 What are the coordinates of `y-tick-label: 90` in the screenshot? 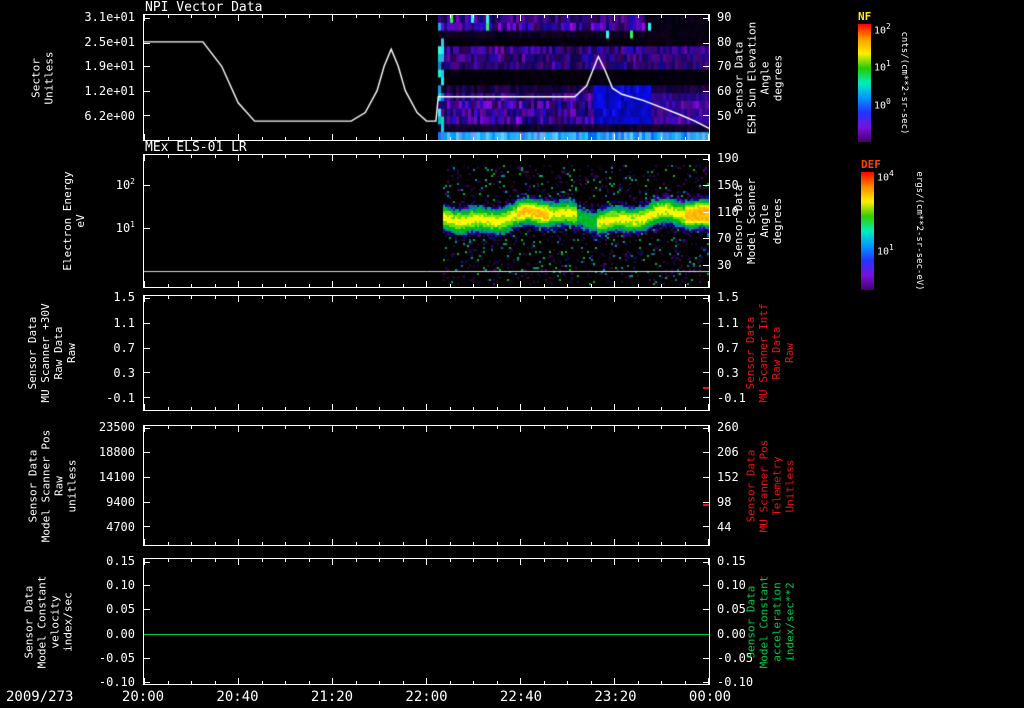 It's located at (724, 16).